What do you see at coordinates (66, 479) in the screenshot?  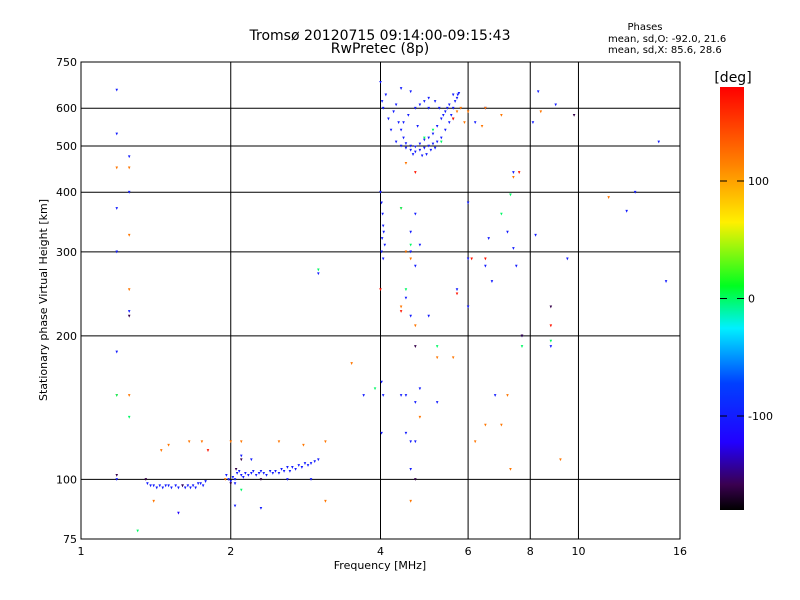 I see `y-tick-label: 100` at bounding box center [66, 479].